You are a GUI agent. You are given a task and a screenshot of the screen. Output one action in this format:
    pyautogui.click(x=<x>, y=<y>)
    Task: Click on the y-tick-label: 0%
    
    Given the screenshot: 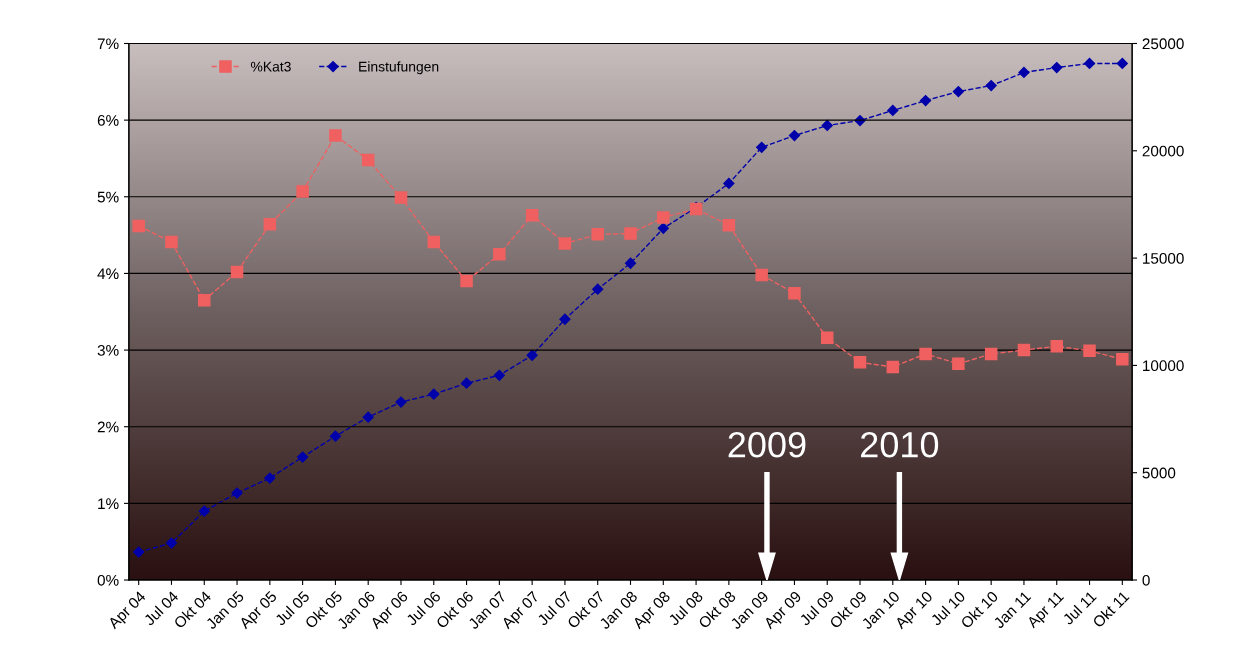 What is the action you would take?
    pyautogui.click(x=108, y=580)
    